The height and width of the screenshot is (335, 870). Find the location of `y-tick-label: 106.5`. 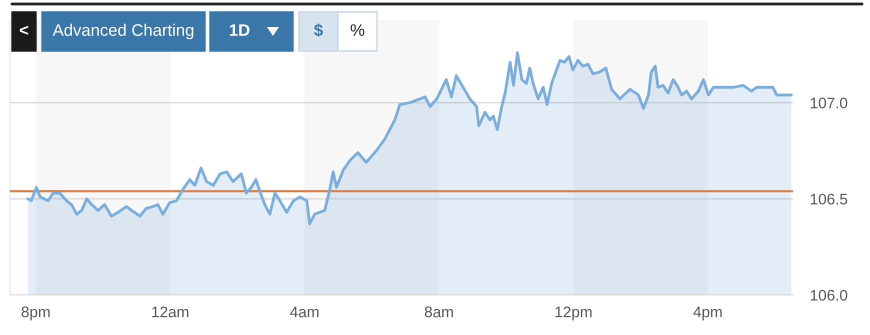

y-tick-label: 106.5 is located at coordinates (829, 199).